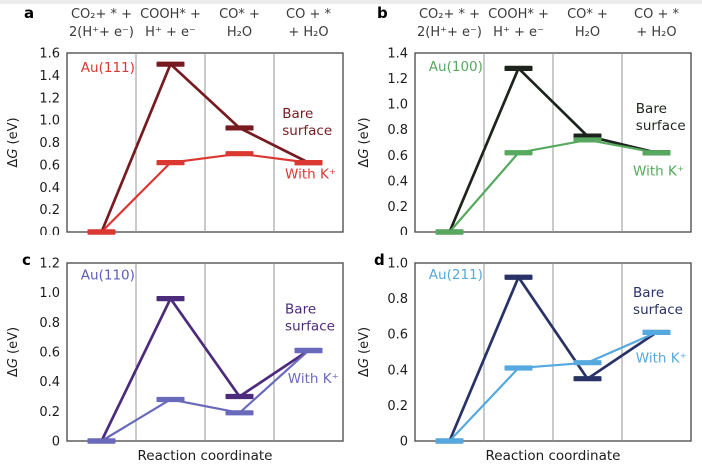  What do you see at coordinates (26, 260) in the screenshot?
I see `panel-letter-c: c` at bounding box center [26, 260].